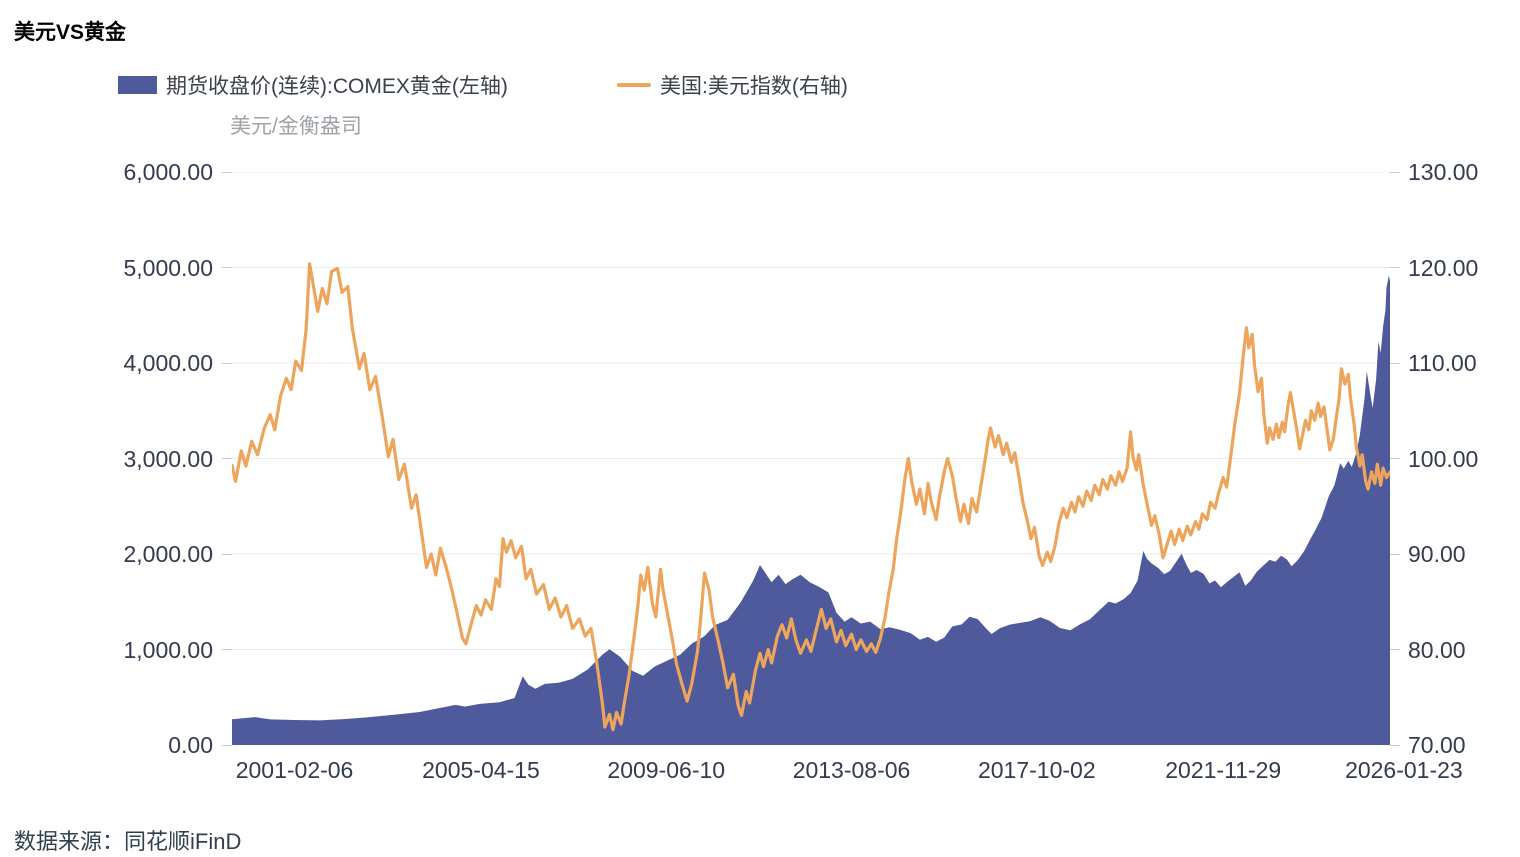 This screenshot has height=857, width=1520. I want to click on chart-legend: 期货收盘价(连续):COMEX黄金(左轴) 美国:美元指数(右轴), so click(760, 85).